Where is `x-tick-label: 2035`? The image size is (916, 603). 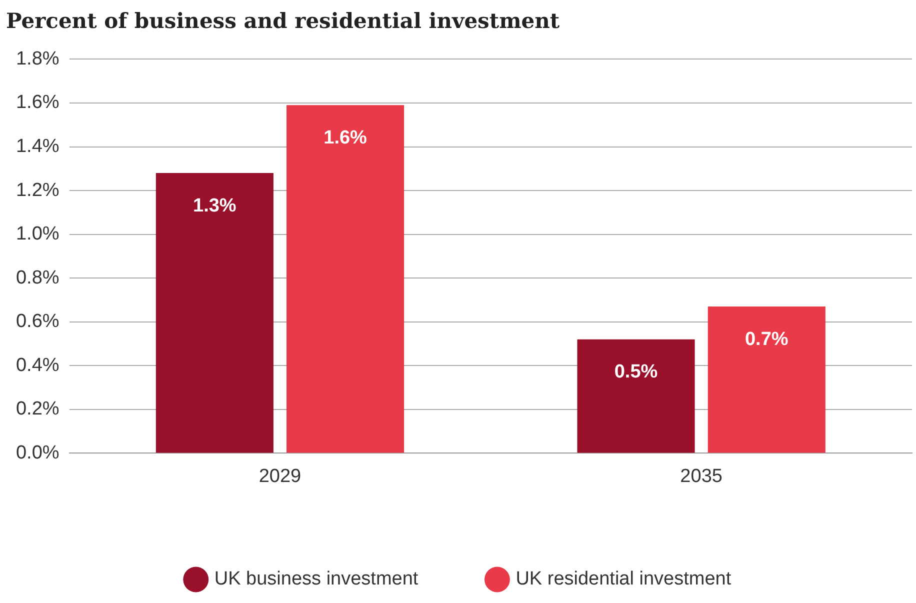 x-tick-label: 2035 is located at coordinates (701, 476).